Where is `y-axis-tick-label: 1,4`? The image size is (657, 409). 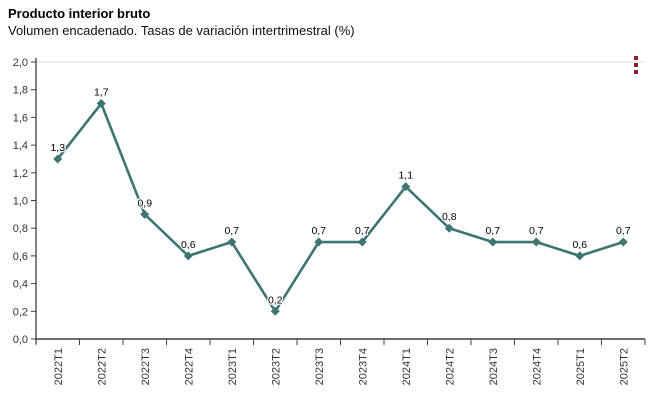 y-axis-tick-label: 1,4 is located at coordinates (20, 146).